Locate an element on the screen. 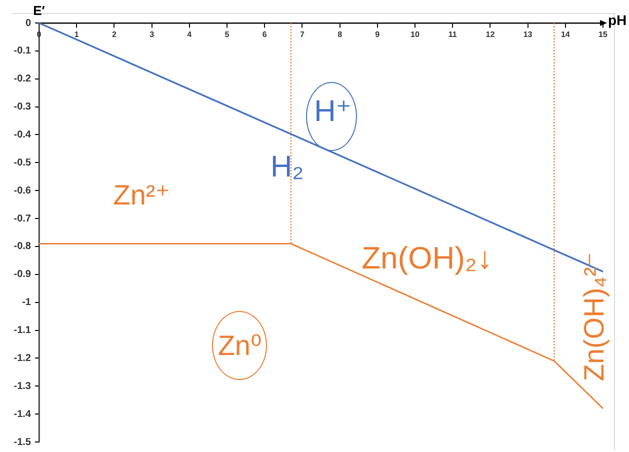 Image resolution: width=629 pixels, height=452 pixels. y-axis-title: E′ is located at coordinates (39, 10).